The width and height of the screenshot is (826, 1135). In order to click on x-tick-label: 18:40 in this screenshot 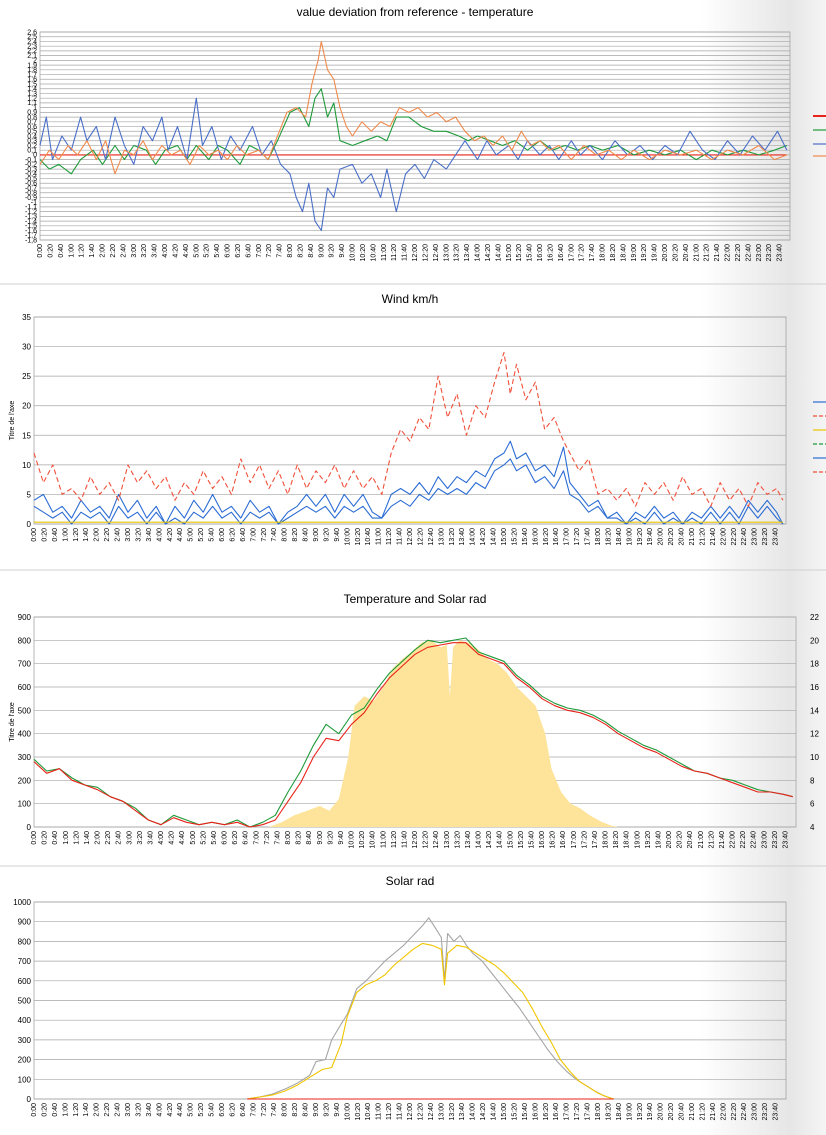, I will do `click(619, 537)`.